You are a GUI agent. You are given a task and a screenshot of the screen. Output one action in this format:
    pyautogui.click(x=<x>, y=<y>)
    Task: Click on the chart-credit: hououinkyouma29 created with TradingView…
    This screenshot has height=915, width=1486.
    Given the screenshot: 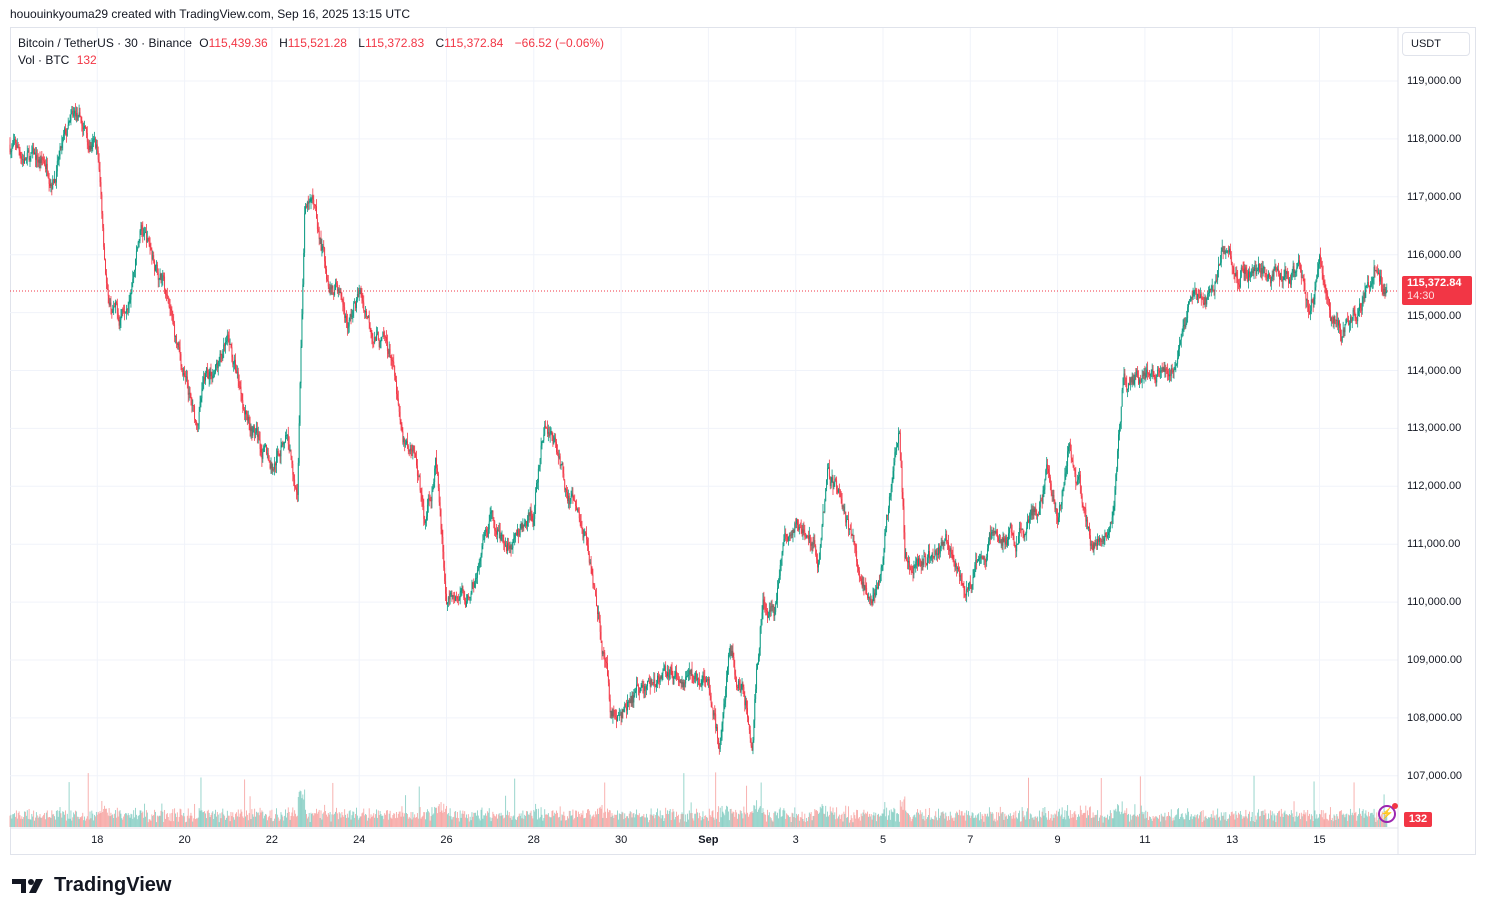 What is the action you would take?
    pyautogui.click(x=210, y=14)
    